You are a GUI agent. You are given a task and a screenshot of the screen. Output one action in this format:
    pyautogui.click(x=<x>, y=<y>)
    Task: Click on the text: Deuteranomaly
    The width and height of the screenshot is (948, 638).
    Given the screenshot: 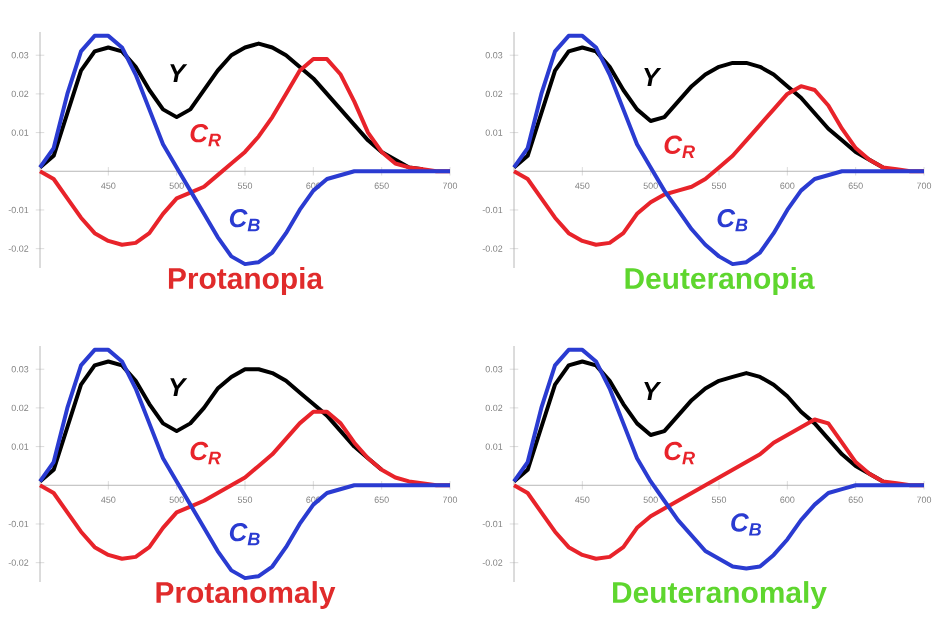 What is the action you would take?
    pyautogui.click(x=720, y=595)
    